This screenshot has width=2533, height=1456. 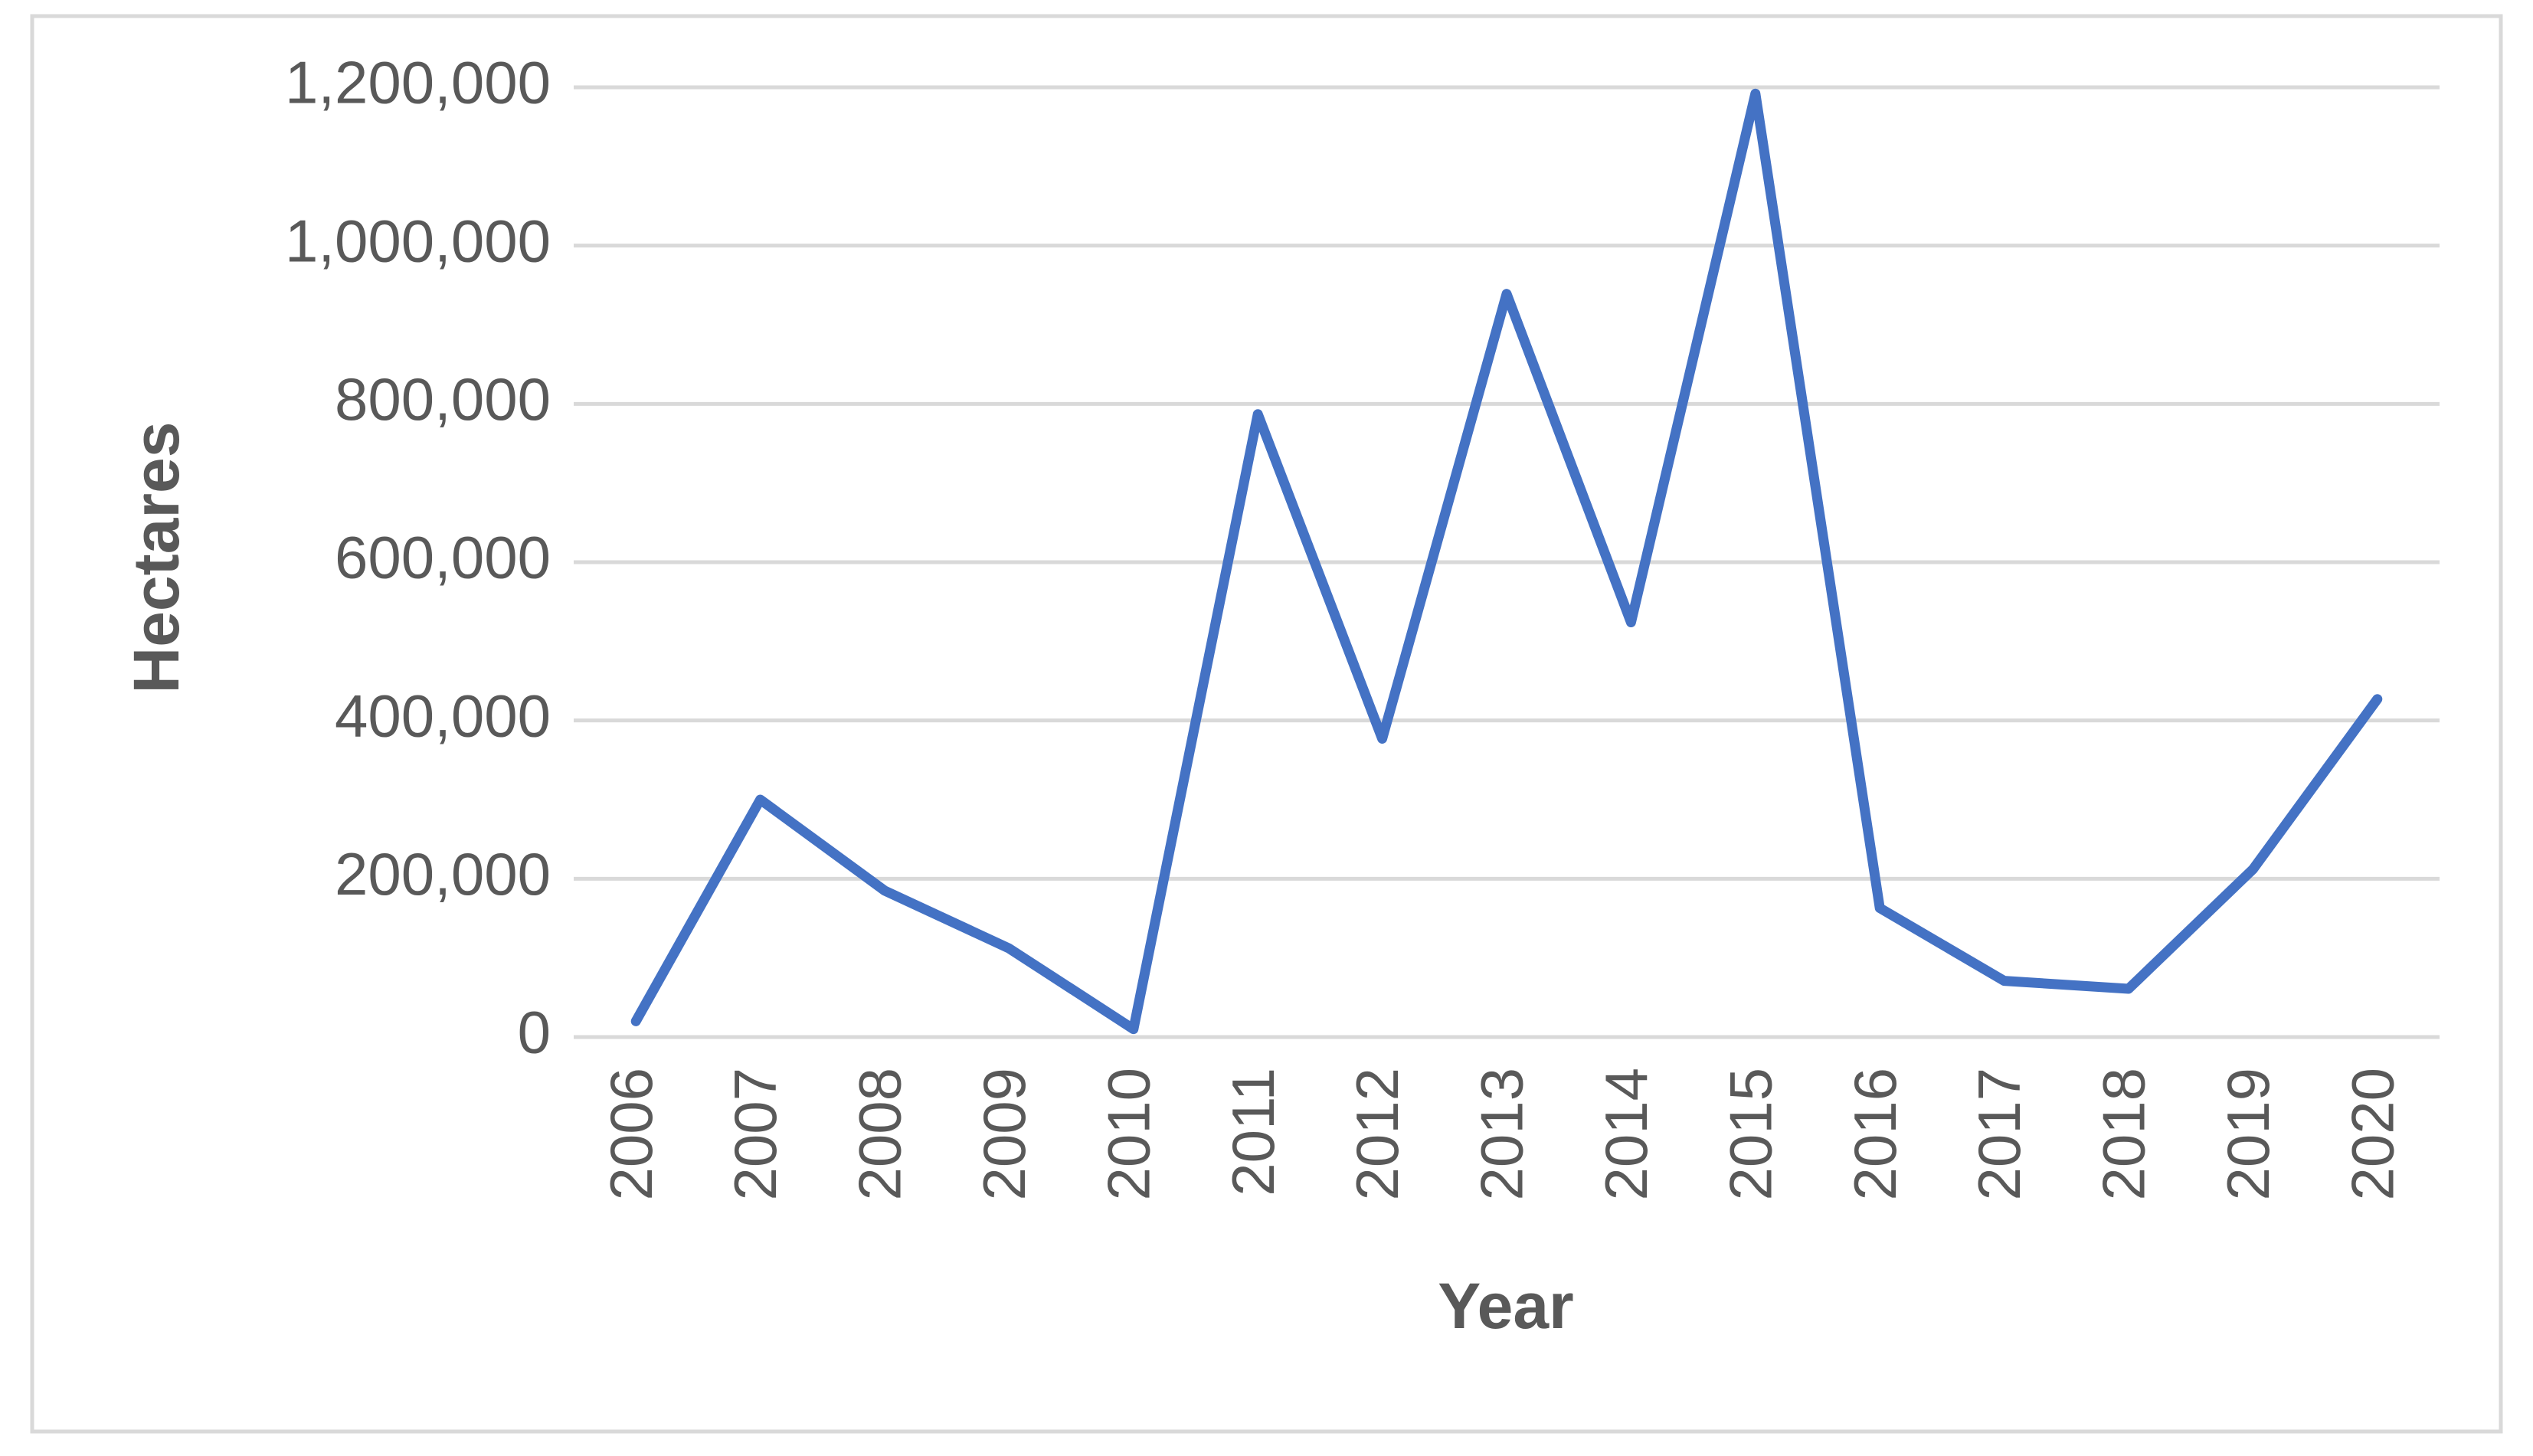 What do you see at coordinates (880, 1134) in the screenshot?
I see `x-tick-label: 2008` at bounding box center [880, 1134].